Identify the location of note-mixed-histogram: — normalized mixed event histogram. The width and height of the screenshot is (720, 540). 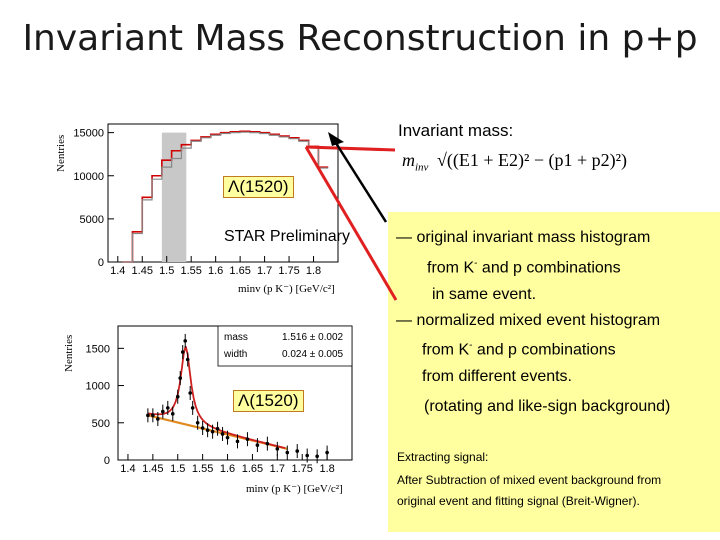
(528, 320).